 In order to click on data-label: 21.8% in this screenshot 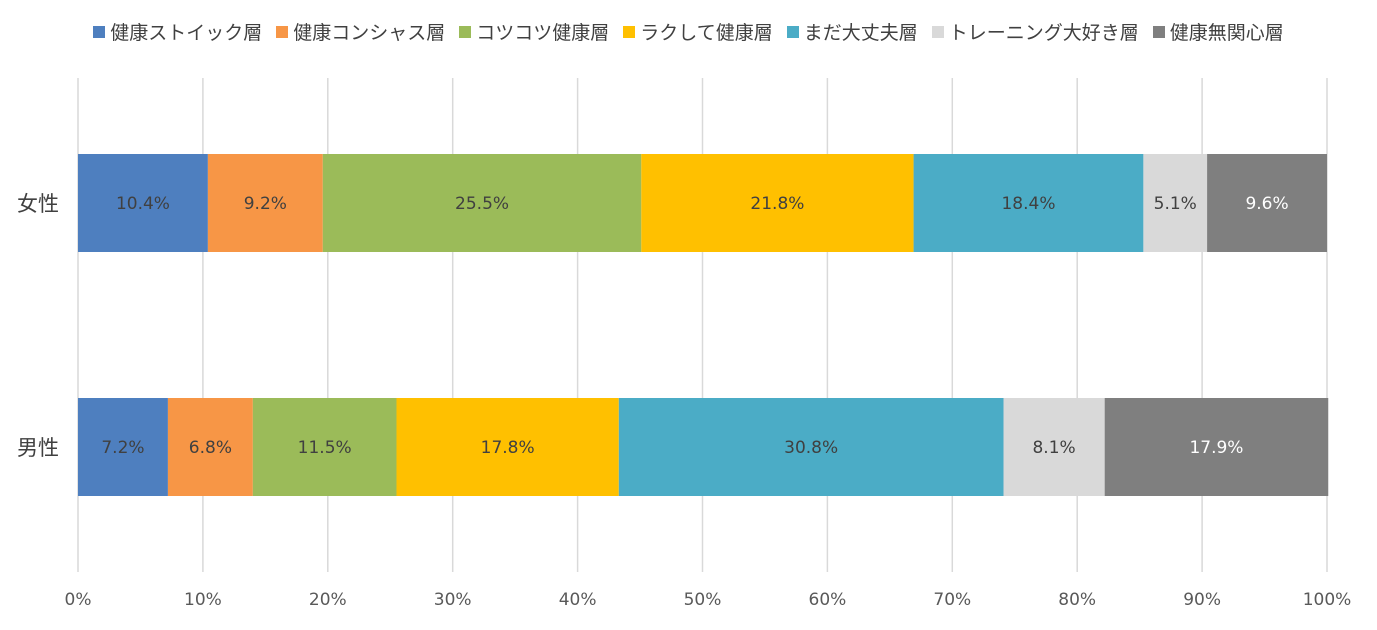, I will do `click(777, 204)`.